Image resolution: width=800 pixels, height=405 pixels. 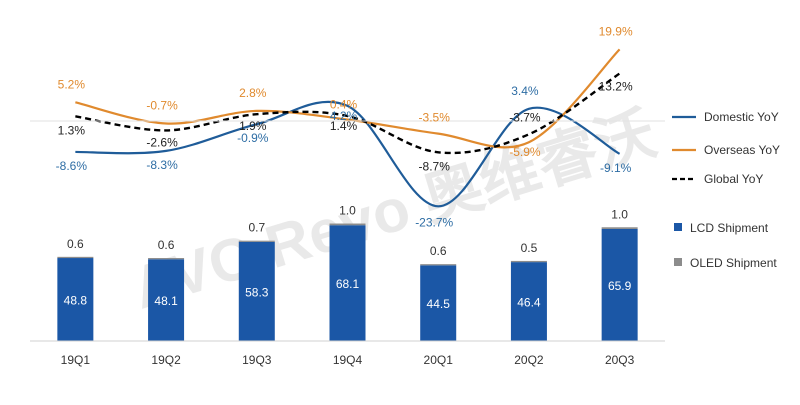 I want to click on legend-item-lcd-shipment: LCD Shipment, so click(x=721, y=228).